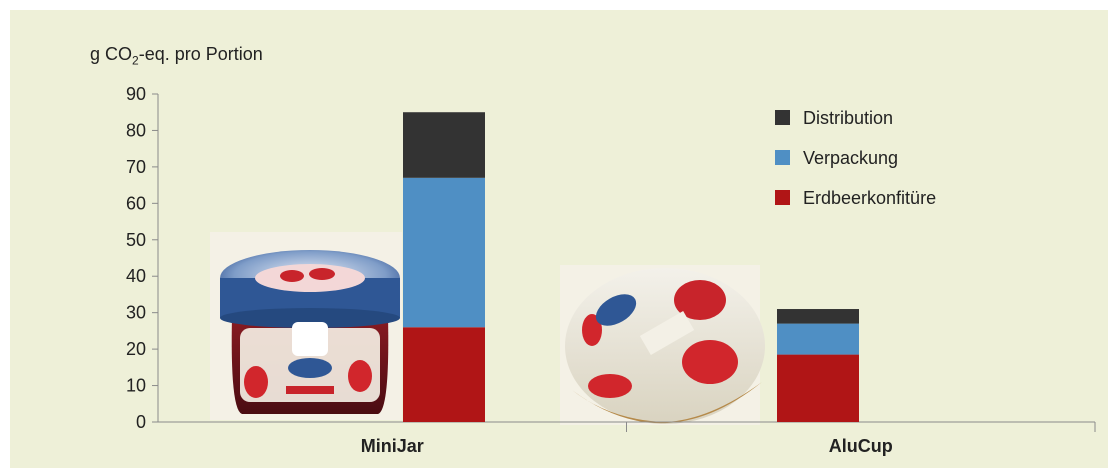 This screenshot has width=1118, height=468. Describe the element at coordinates (136, 94) in the screenshot. I see `y-tick-label: 90` at that location.